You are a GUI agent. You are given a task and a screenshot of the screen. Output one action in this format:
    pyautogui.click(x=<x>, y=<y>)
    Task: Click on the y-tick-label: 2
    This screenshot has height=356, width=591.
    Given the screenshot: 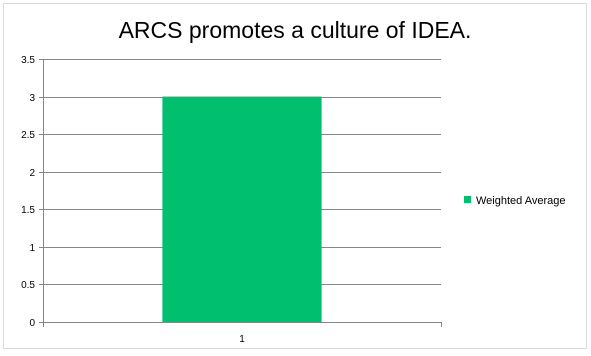 What is the action you would take?
    pyautogui.click(x=32, y=173)
    